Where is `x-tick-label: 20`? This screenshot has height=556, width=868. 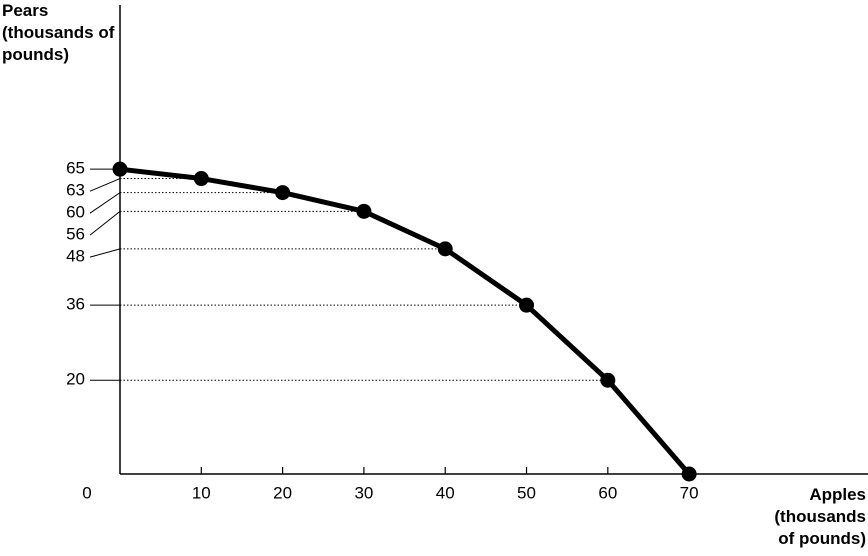
x-tick-label: 20 is located at coordinates (282, 492).